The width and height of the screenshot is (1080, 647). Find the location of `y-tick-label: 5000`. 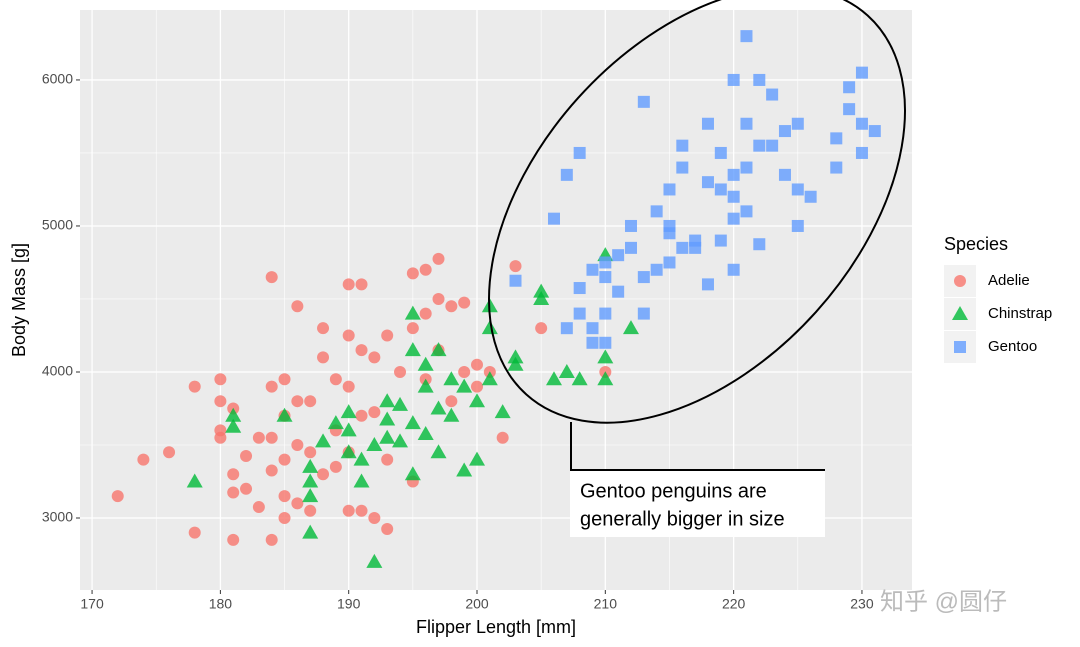

y-tick-label: 5000 is located at coordinates (57, 225).